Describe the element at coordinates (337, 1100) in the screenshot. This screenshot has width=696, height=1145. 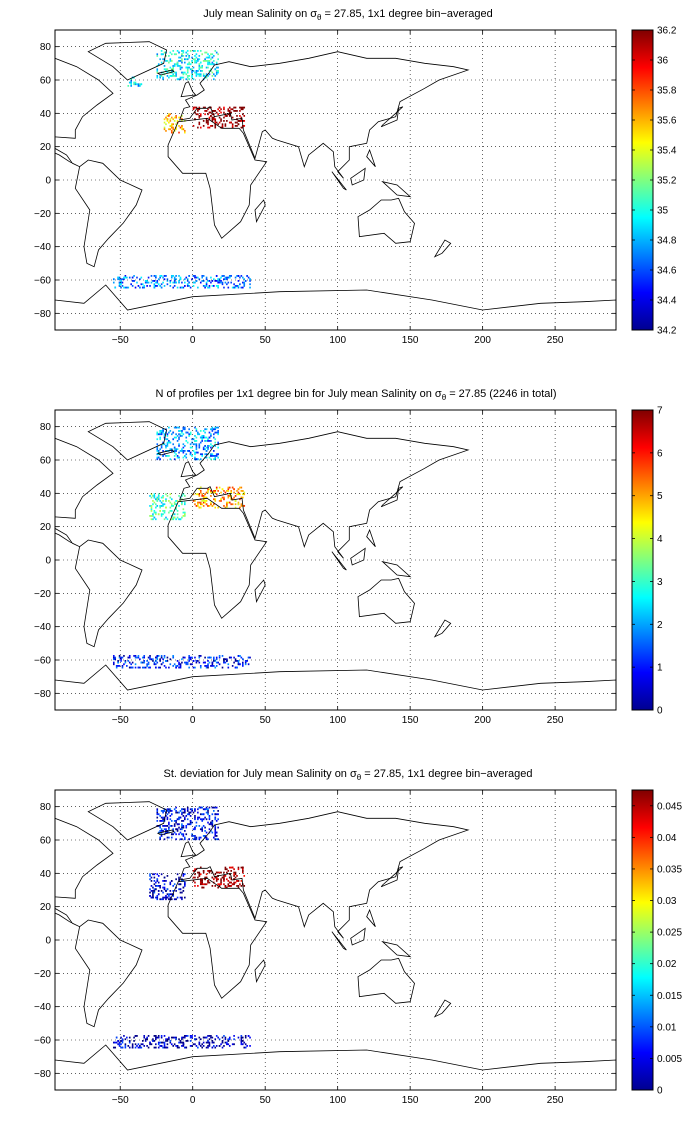
I see `x-tick-label: 100` at that location.